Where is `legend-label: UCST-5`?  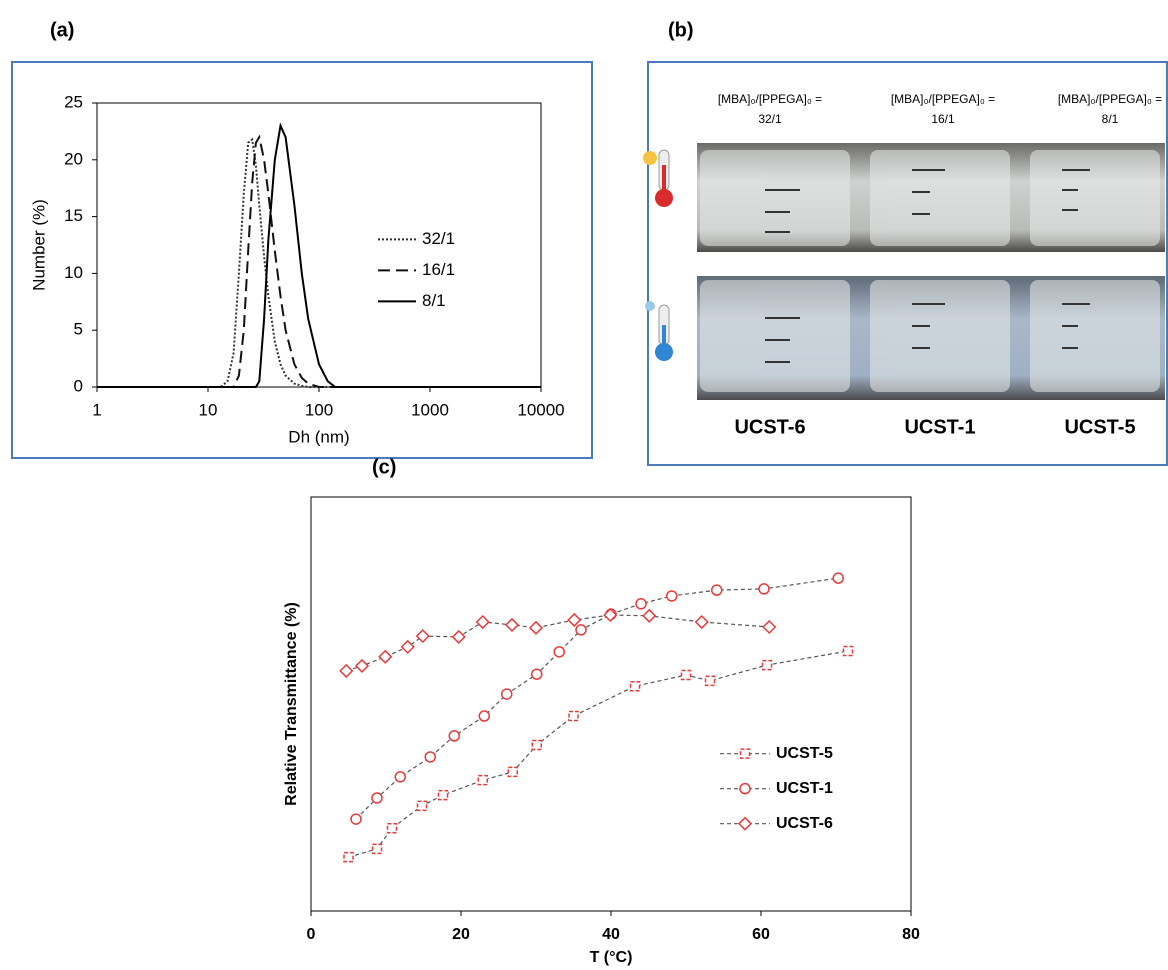
legend-label: UCST-5 is located at coordinates (804, 753).